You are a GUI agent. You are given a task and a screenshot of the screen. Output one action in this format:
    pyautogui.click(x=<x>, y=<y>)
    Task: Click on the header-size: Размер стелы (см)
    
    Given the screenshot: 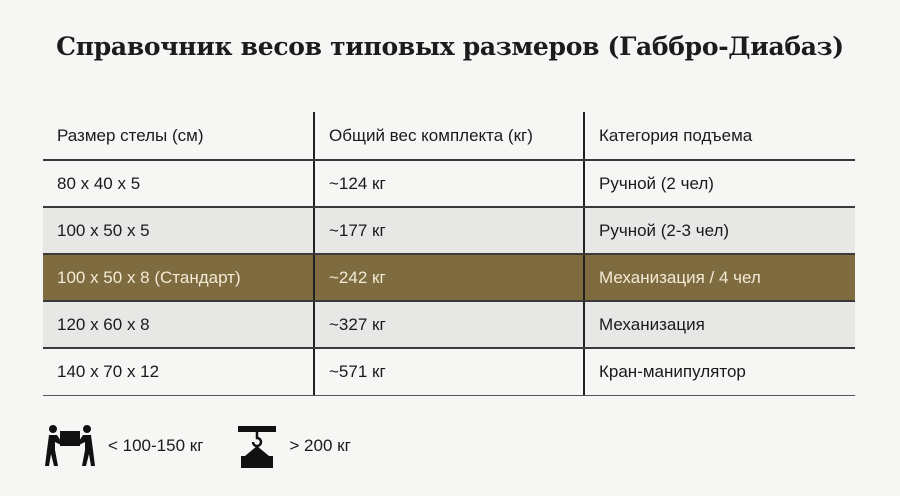 What is the action you would take?
    pyautogui.click(x=179, y=135)
    